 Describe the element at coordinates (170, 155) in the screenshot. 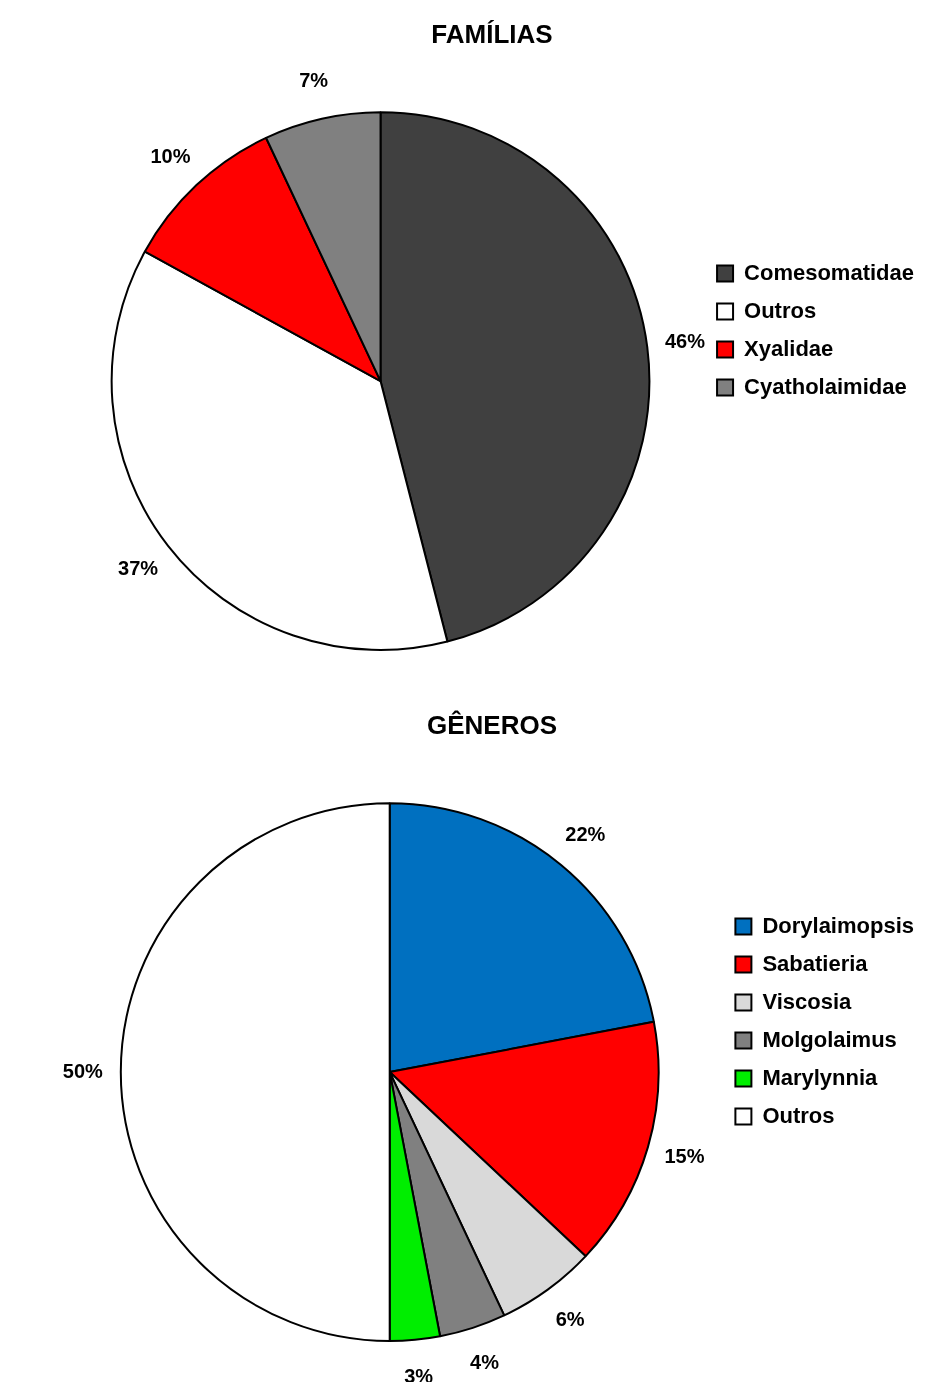

I see `data-label: 10%` at that location.